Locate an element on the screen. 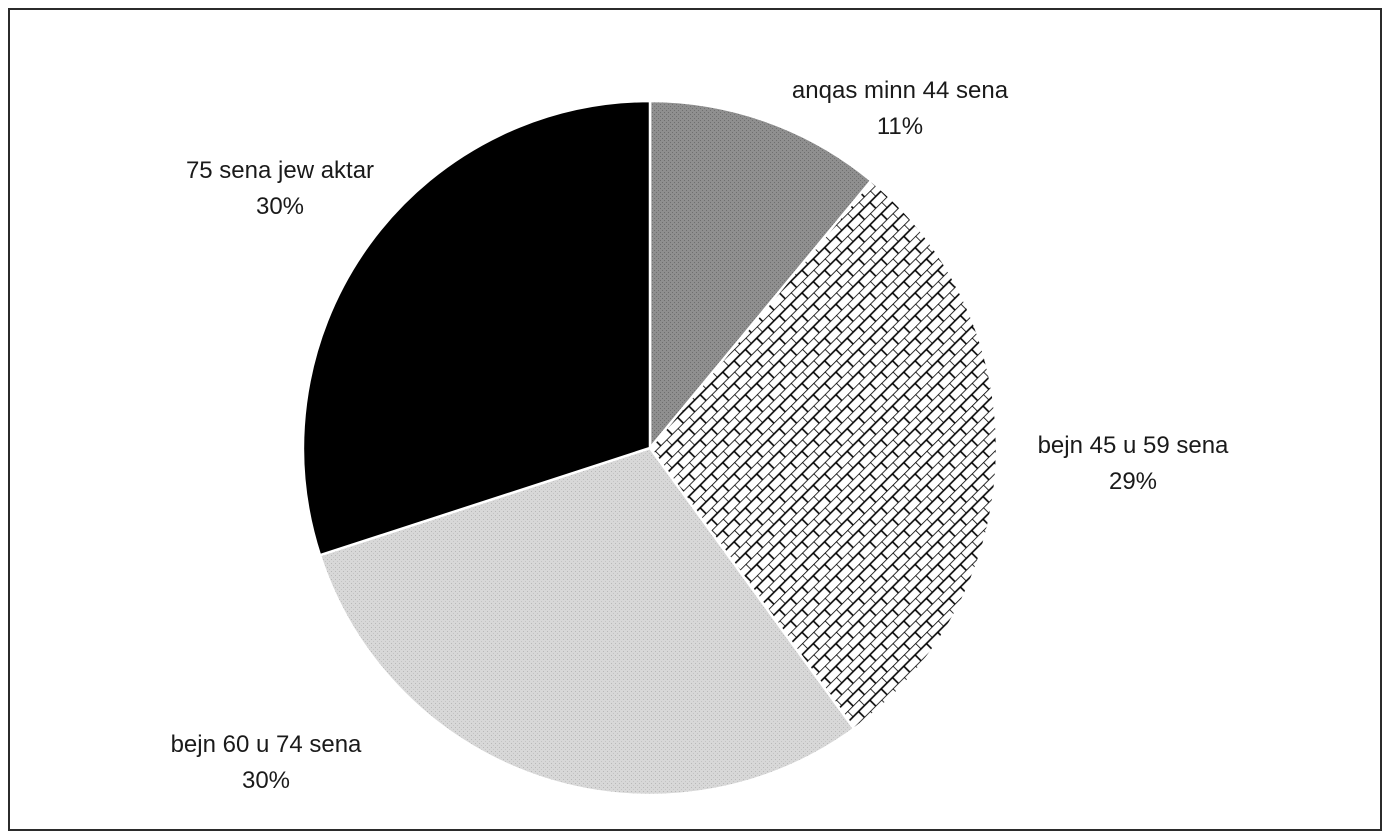 Image resolution: width=1390 pixels, height=839 pixels. slice-label-value-1: 29% is located at coordinates (1133, 481).